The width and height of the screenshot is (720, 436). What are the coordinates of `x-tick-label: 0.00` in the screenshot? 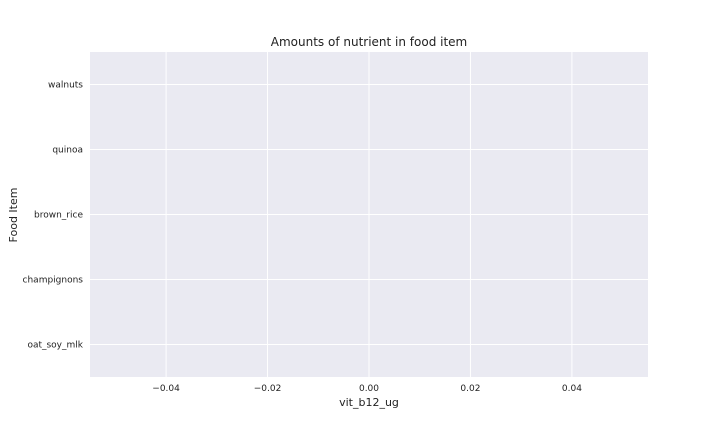 It's located at (369, 389).